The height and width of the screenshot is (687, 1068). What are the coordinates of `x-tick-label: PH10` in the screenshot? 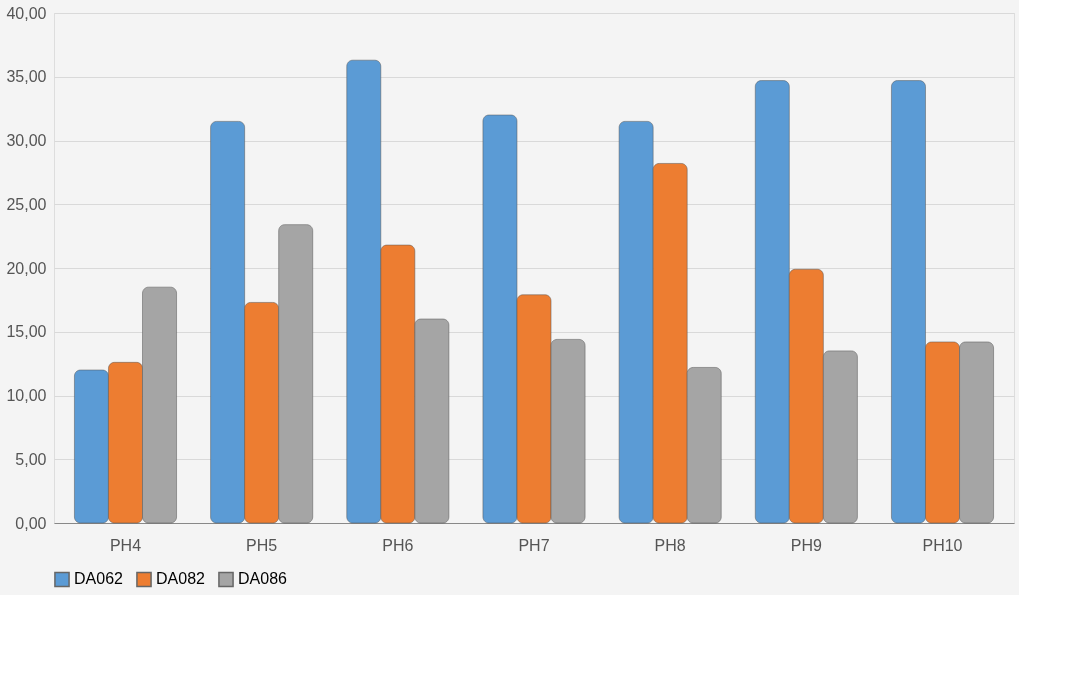 It's located at (942, 545).